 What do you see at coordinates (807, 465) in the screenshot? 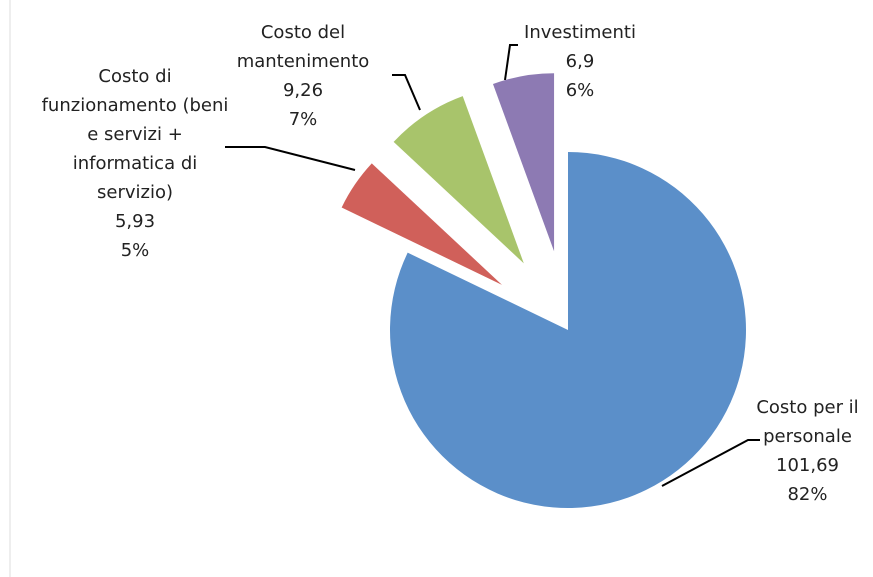
I see `value-label: 101,69` at bounding box center [807, 465].